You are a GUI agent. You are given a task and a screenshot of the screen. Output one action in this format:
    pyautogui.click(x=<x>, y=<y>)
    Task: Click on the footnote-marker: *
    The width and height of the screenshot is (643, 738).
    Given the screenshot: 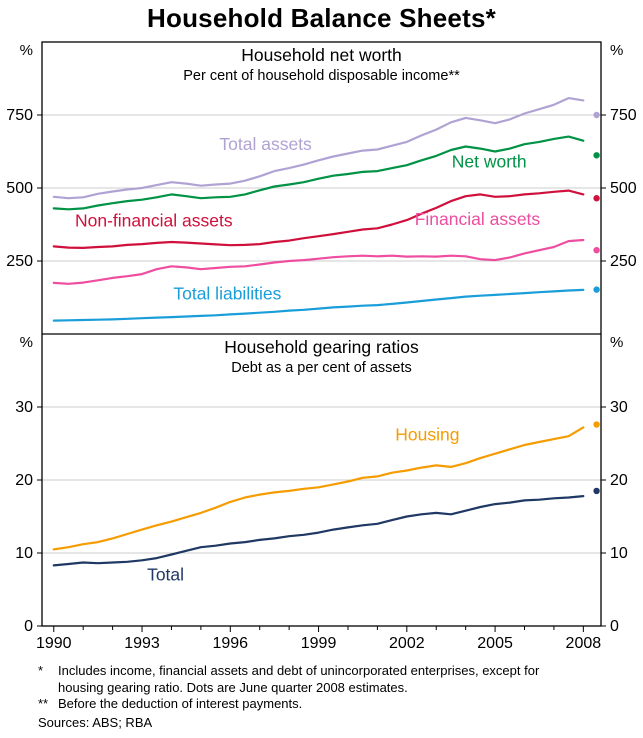 What is the action you would take?
    pyautogui.click(x=41, y=670)
    